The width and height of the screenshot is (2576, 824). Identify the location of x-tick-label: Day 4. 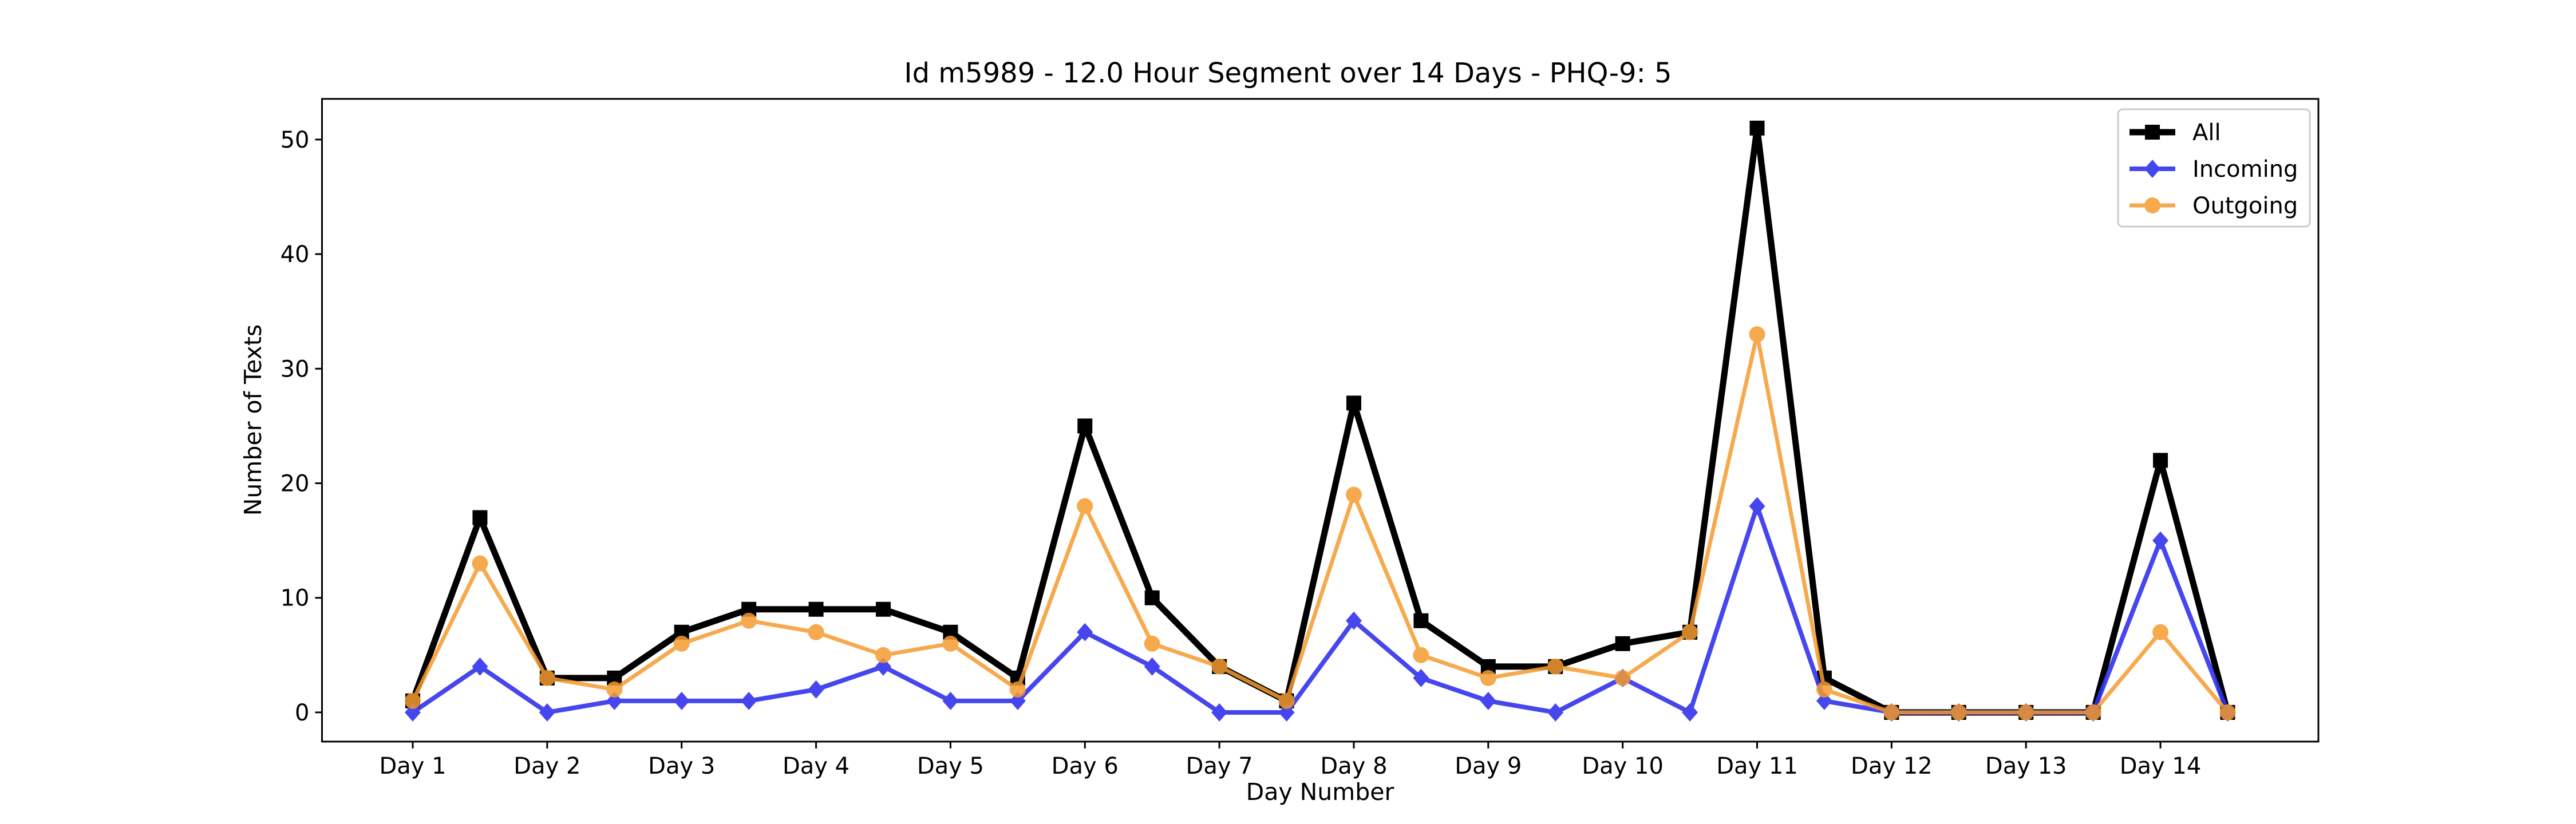
(816, 766).